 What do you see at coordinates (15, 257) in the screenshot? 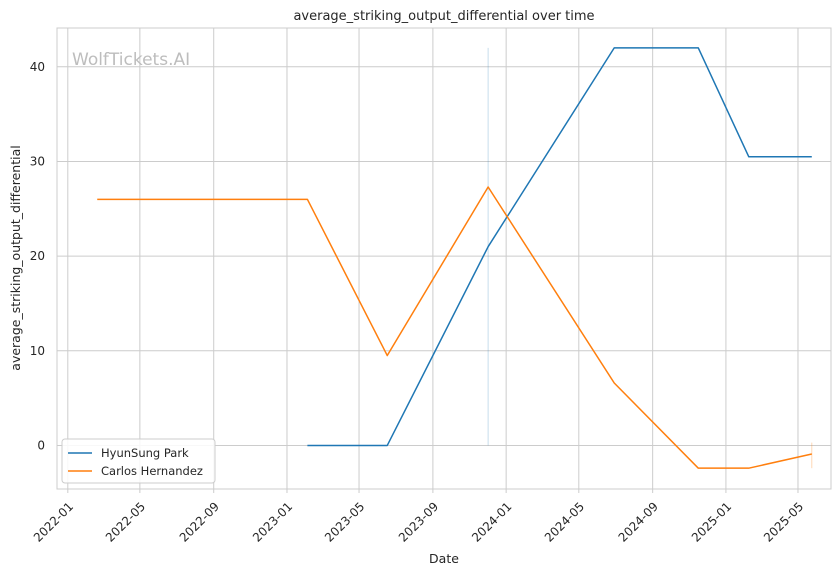
I see `y-axis-label: average_striking_output_differential` at bounding box center [15, 257].